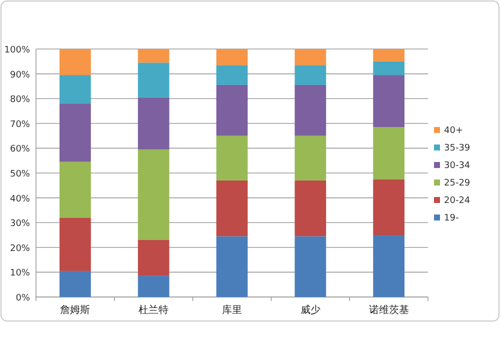  Describe the element at coordinates (310, 310) in the screenshot. I see `x-tick-label: 威少` at that location.